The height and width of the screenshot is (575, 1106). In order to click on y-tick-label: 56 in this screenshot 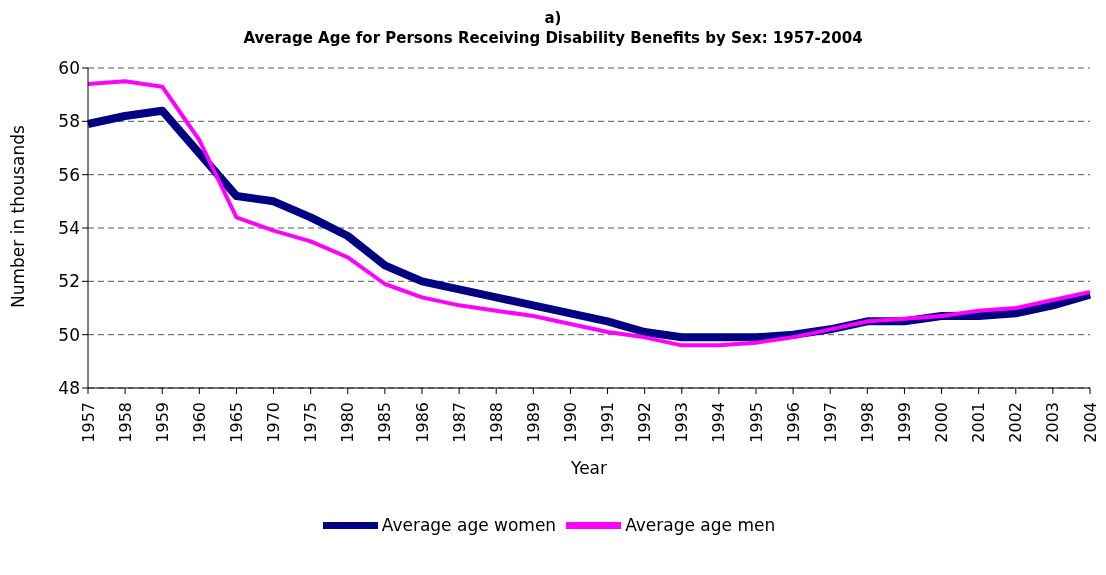, I will do `click(69, 174)`.